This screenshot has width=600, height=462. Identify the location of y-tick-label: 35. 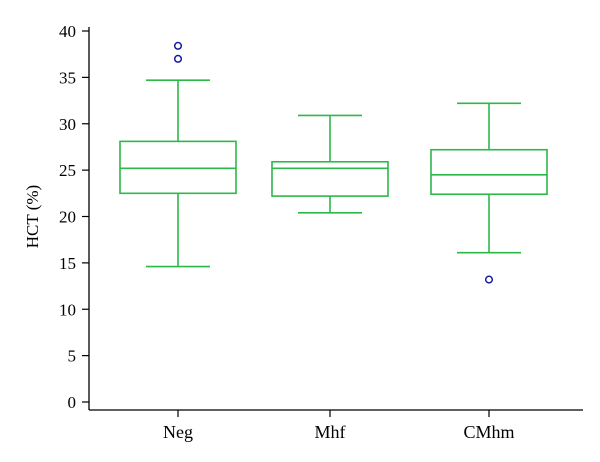
(67, 77).